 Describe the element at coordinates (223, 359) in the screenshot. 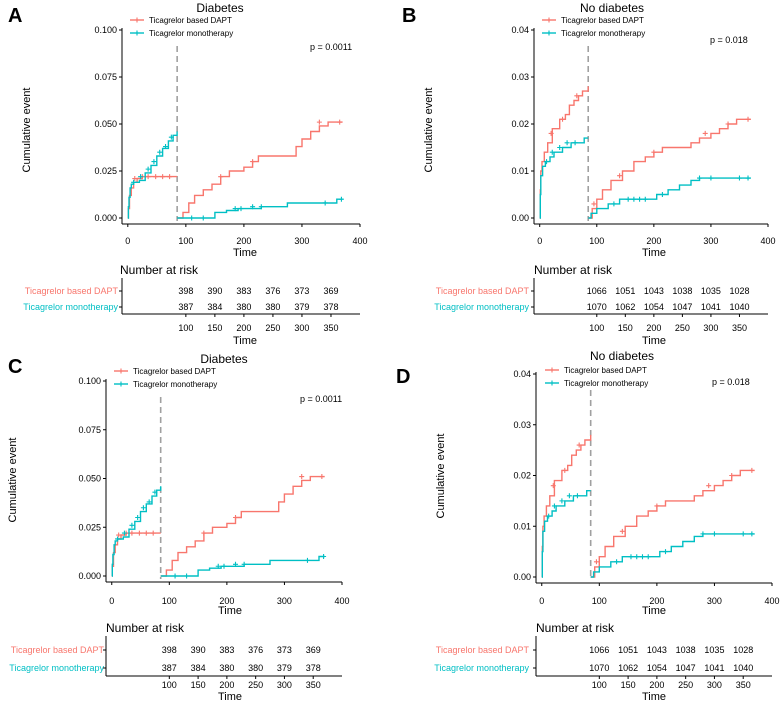

I see `panel-title: Diabetes` at that location.